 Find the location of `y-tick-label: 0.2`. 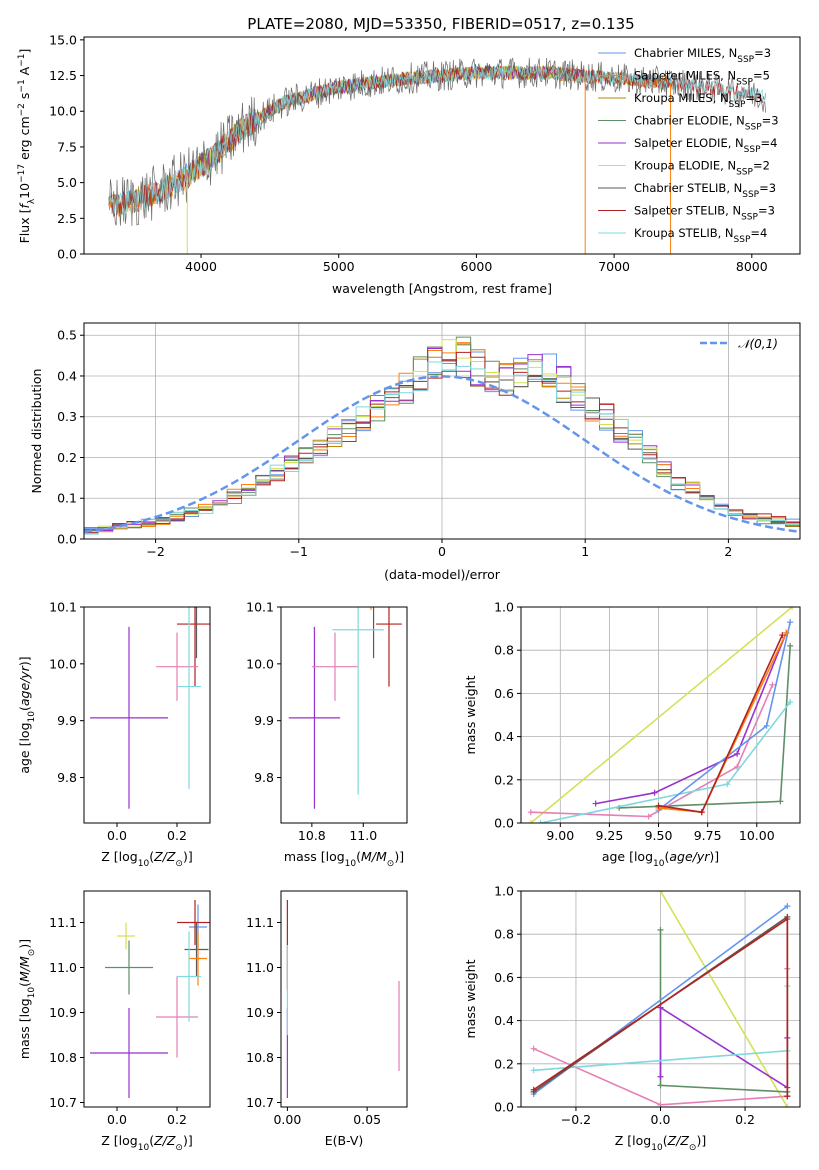

y-tick-label: 0.2 is located at coordinates (504, 1063).